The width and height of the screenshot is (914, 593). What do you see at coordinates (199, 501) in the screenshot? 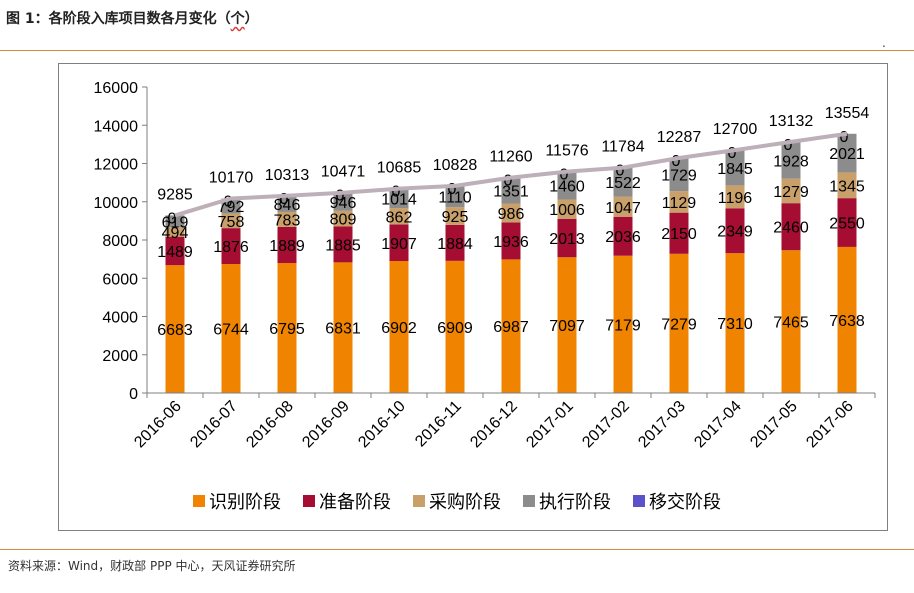
I see `legend-swatch-recognize` at bounding box center [199, 501].